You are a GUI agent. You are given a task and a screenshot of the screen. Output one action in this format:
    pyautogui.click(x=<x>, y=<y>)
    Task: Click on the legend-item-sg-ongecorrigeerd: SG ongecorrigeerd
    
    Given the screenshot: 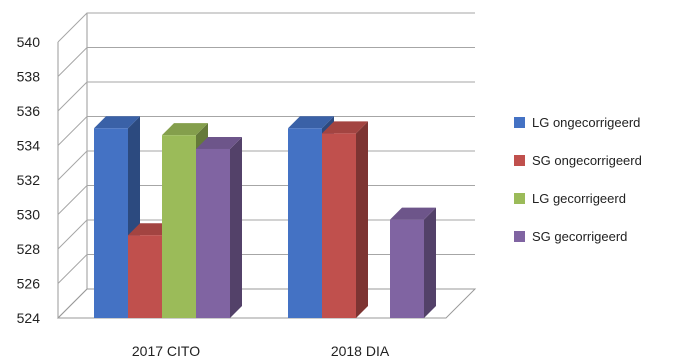 What is the action you would take?
    pyautogui.click(x=578, y=160)
    